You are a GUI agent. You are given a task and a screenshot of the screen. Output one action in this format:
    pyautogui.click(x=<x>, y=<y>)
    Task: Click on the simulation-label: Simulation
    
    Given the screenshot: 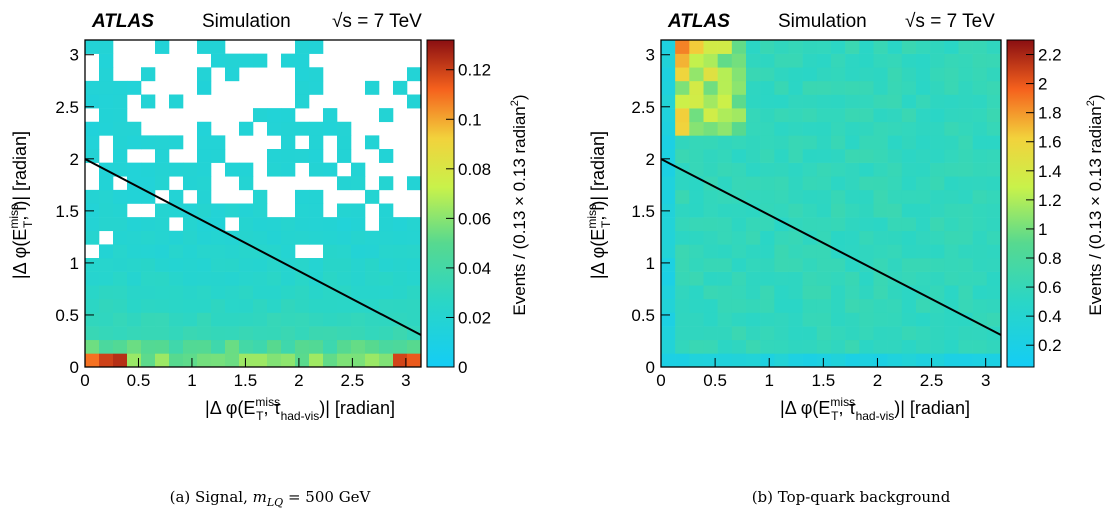 What is the action you would take?
    pyautogui.click(x=246, y=21)
    